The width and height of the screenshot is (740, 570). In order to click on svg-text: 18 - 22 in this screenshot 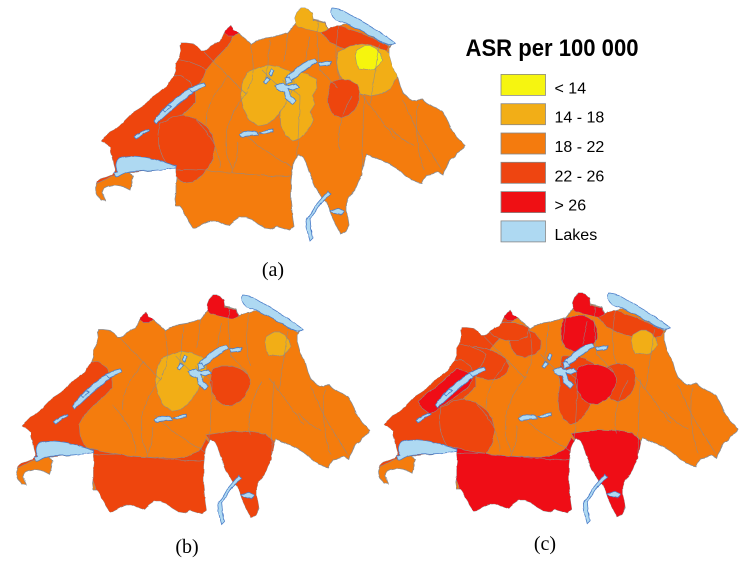, I will do `click(580, 147)`.